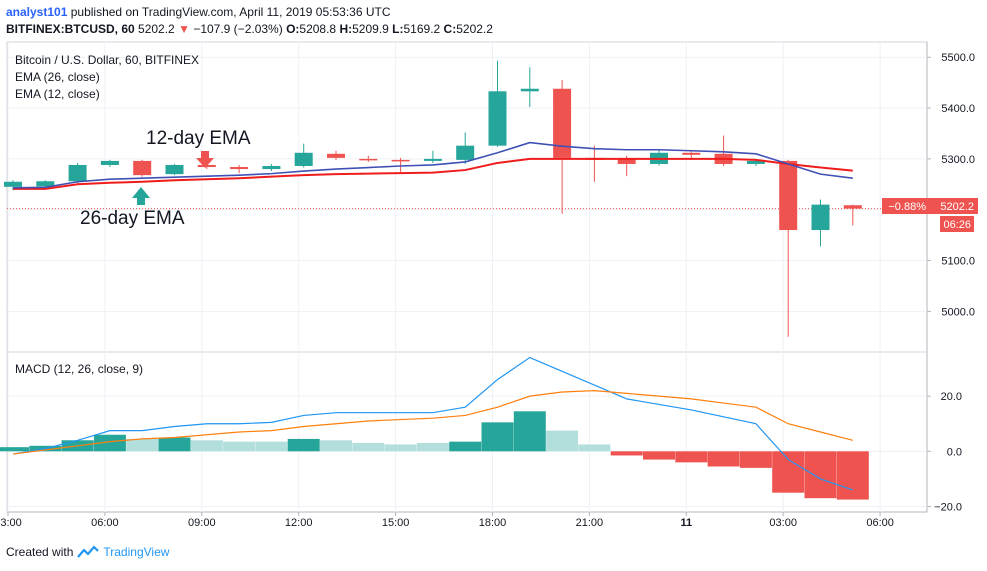 This screenshot has width=987, height=571. Describe the element at coordinates (318, 29) in the screenshot. I see `open-value: 5208.8` at that location.